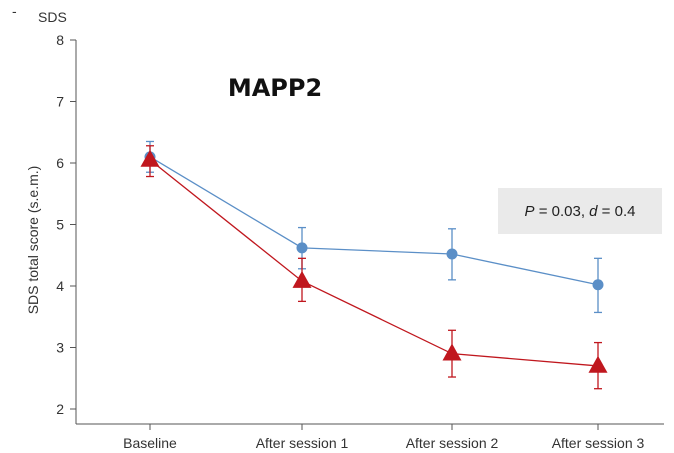 The height and width of the screenshot is (453, 674). Describe the element at coordinates (60, 348) in the screenshot. I see `y-tick-label: 3` at that location.